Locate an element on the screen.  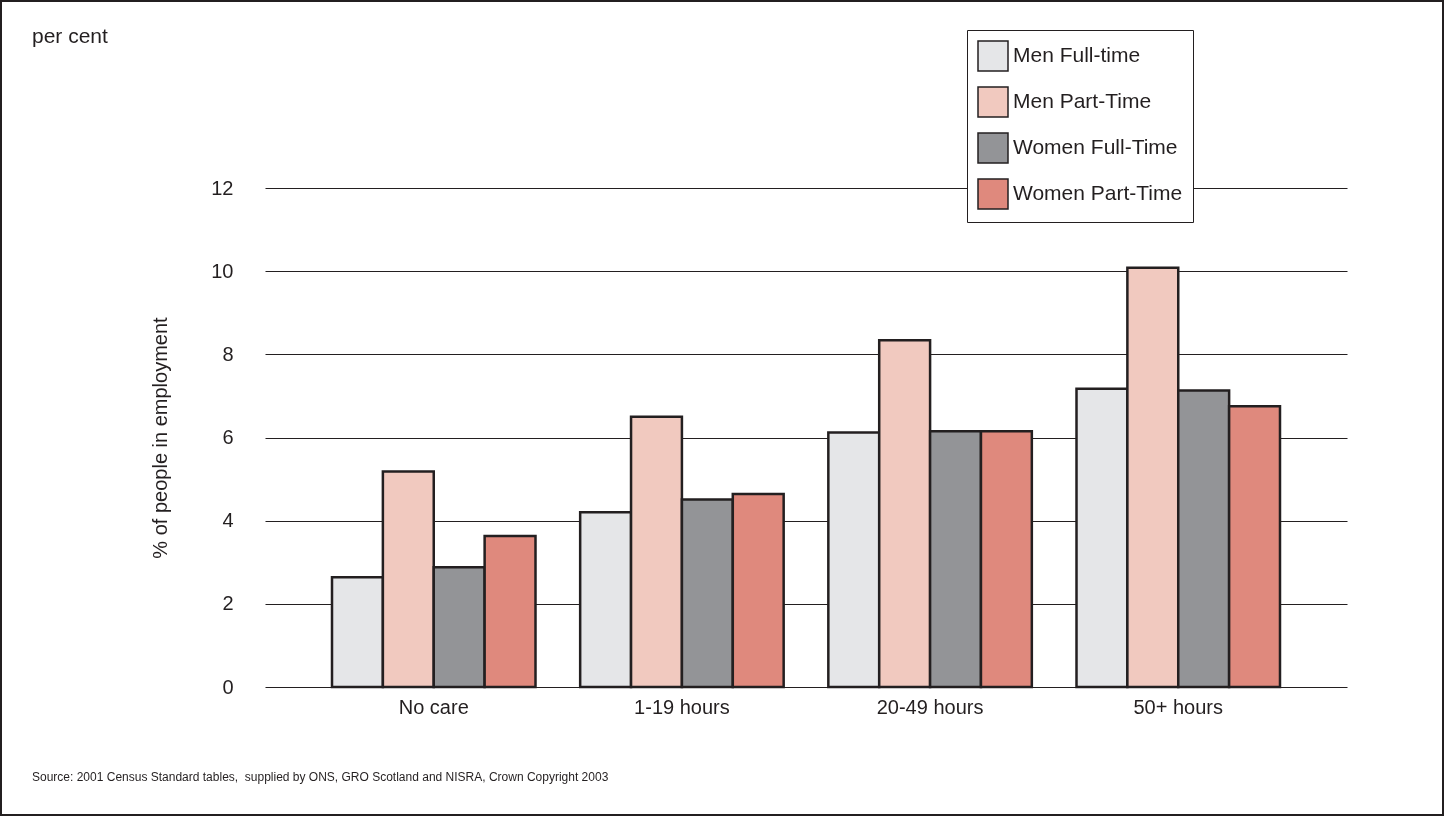
y-axis-title: % of people in employment is located at coordinates (160, 437).